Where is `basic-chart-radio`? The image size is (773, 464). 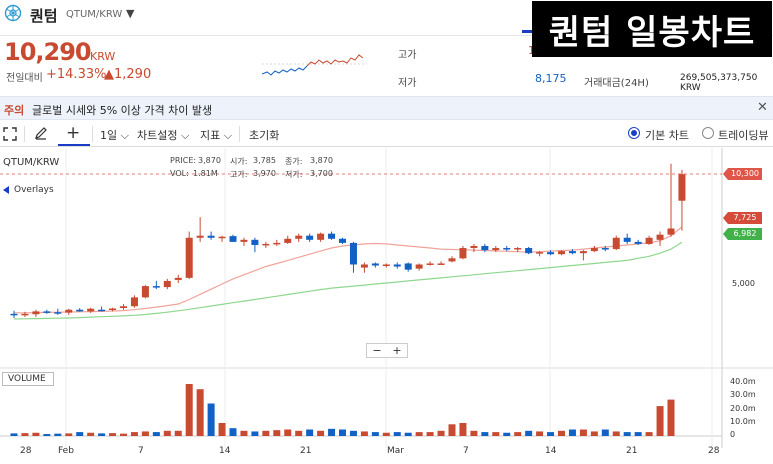
basic-chart-radio is located at coordinates (634, 133).